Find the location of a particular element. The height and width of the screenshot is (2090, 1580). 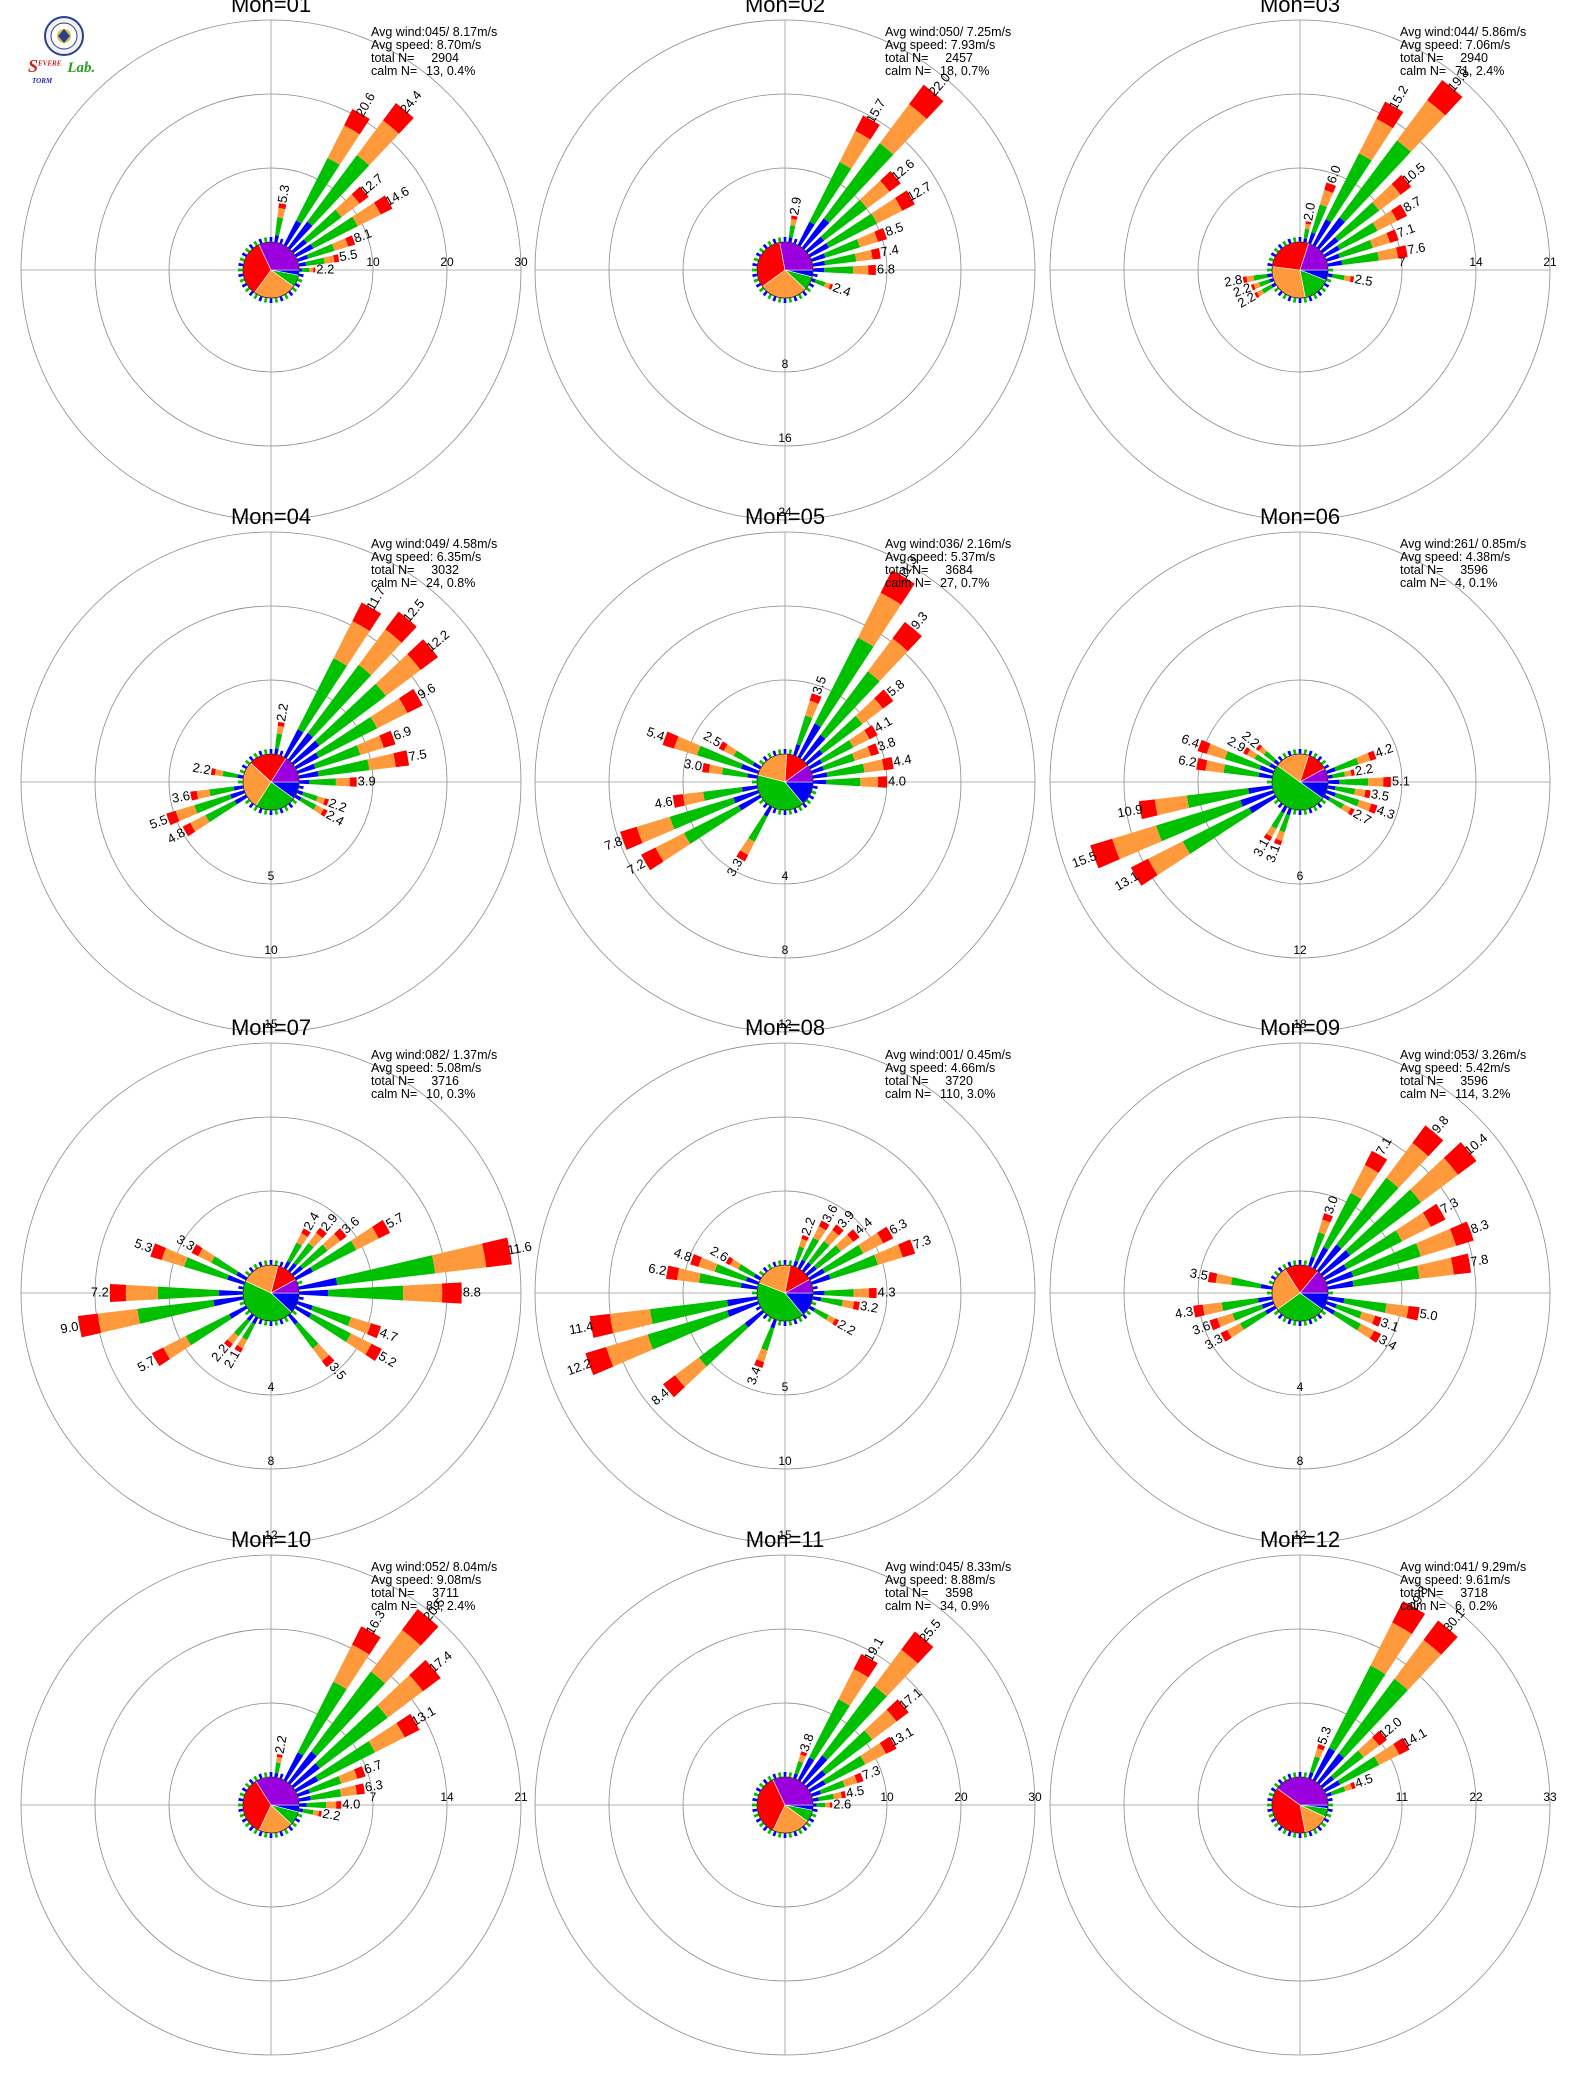

bar-30-seg3 is located at coordinates (865, 1665).